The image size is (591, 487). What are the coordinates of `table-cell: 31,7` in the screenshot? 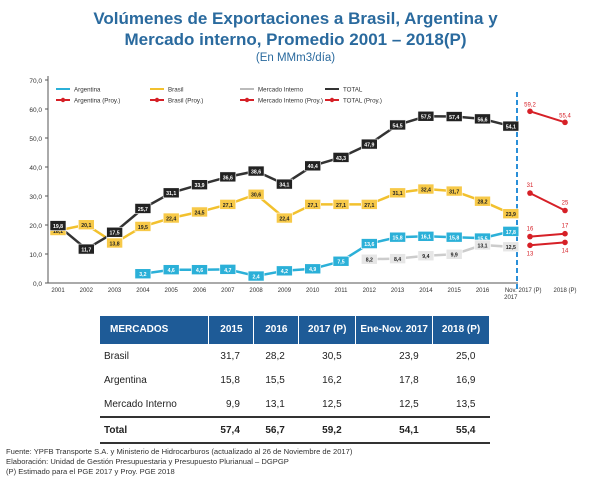 It's located at (230, 356).